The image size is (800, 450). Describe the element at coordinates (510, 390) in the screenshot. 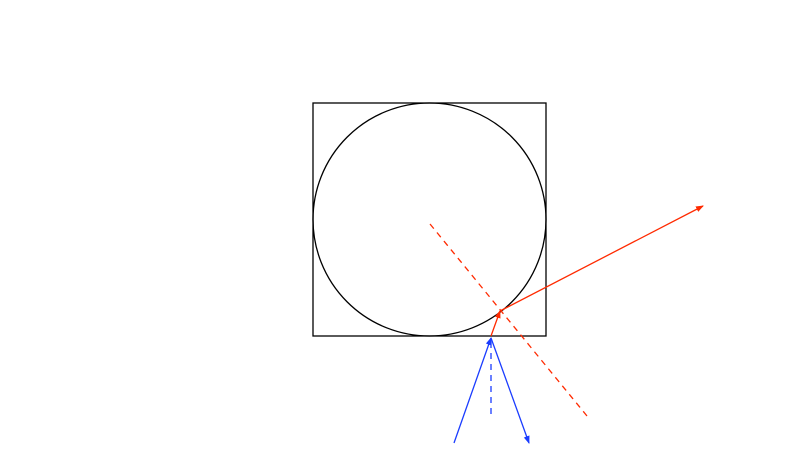

I see `reflected-ray` at that location.